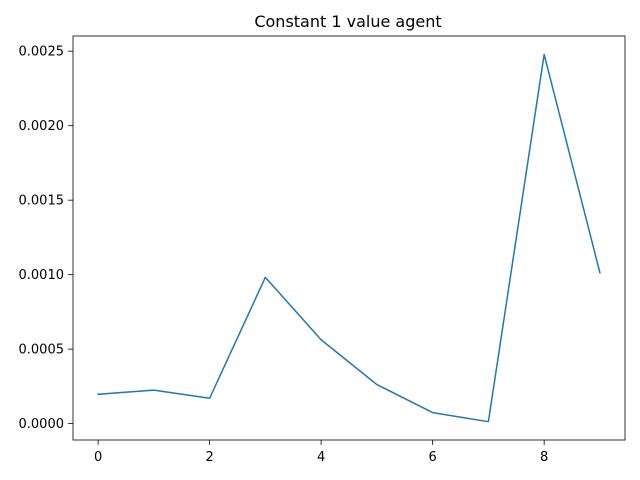 The height and width of the screenshot is (480, 640). What do you see at coordinates (209, 457) in the screenshot?
I see `x-tick-label: 2` at bounding box center [209, 457].